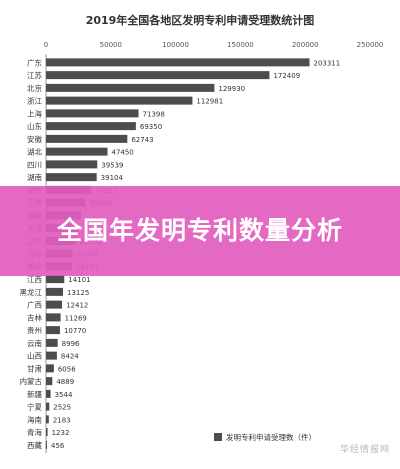 This screenshot has height=469, width=400. What do you see at coordinates (34, 101) in the screenshot?
I see `category-label: 浙江` at bounding box center [34, 101].